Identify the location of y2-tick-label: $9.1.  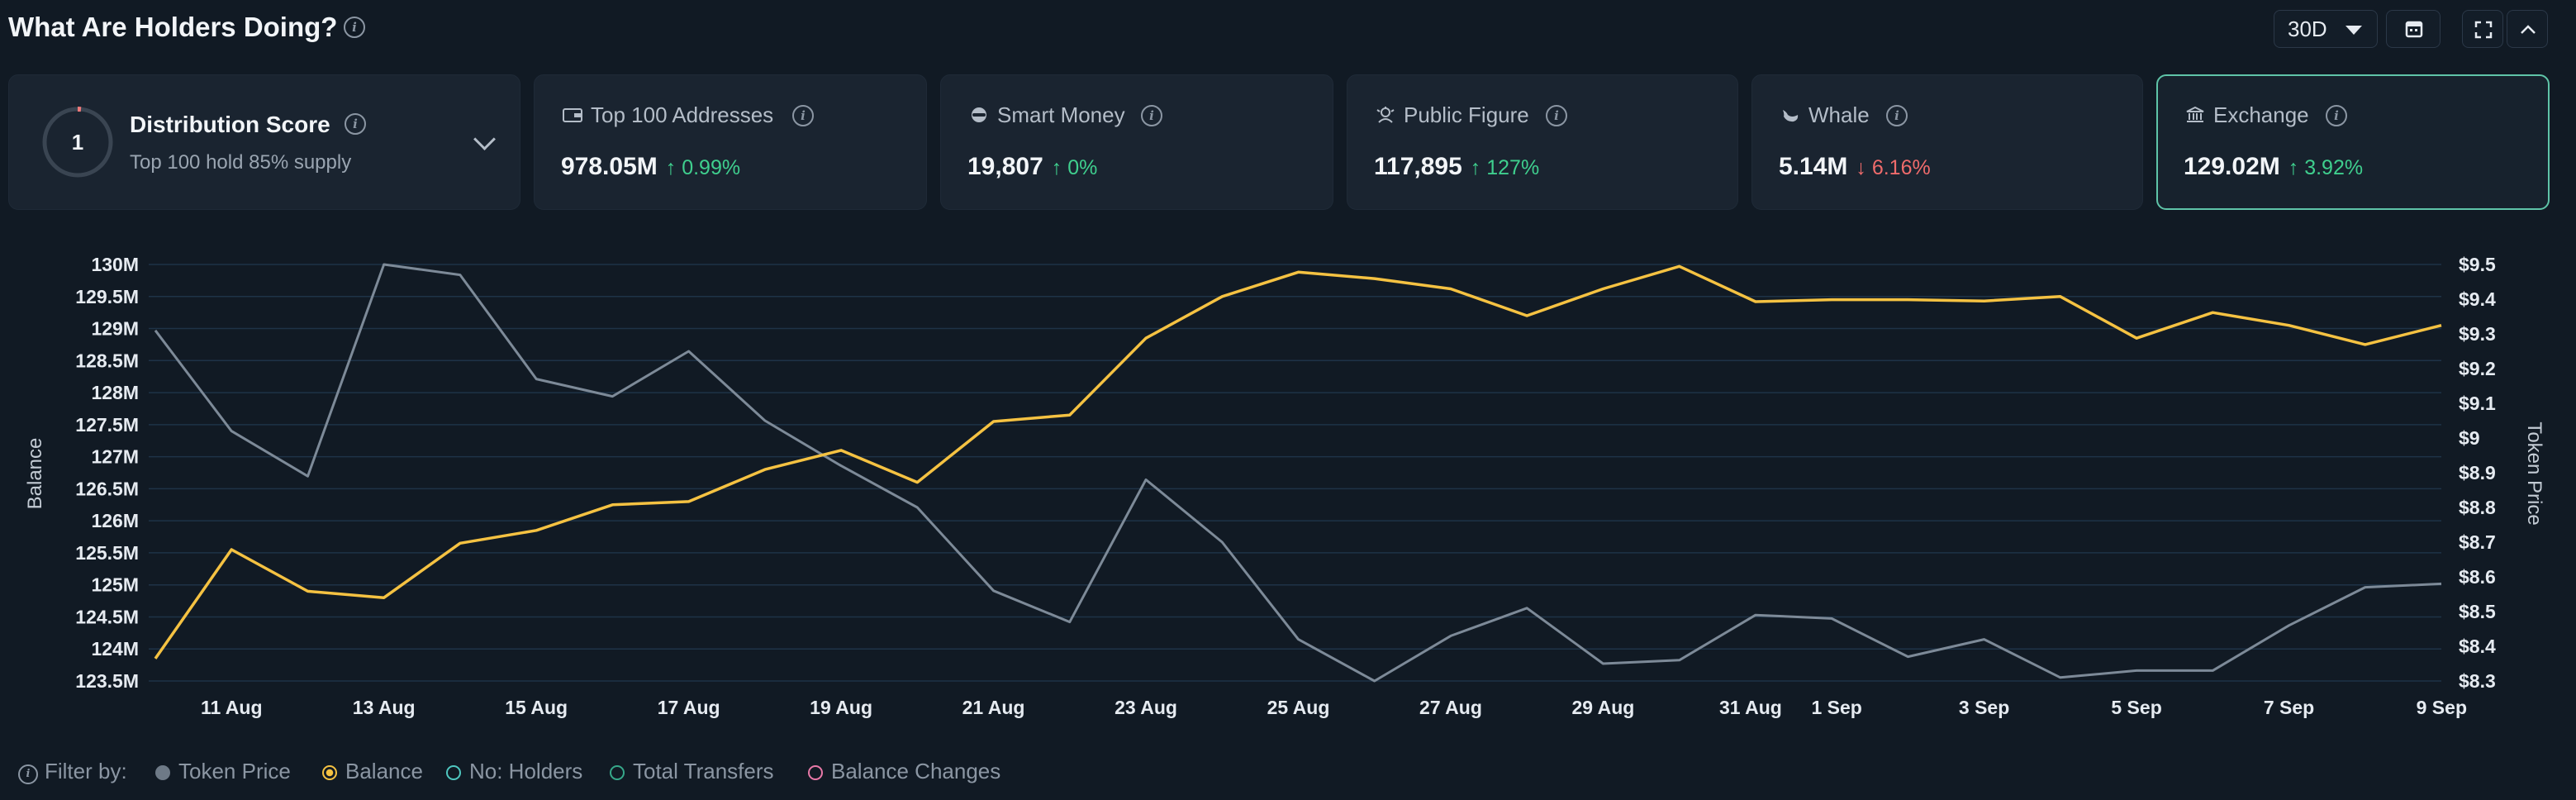
(2477, 403).